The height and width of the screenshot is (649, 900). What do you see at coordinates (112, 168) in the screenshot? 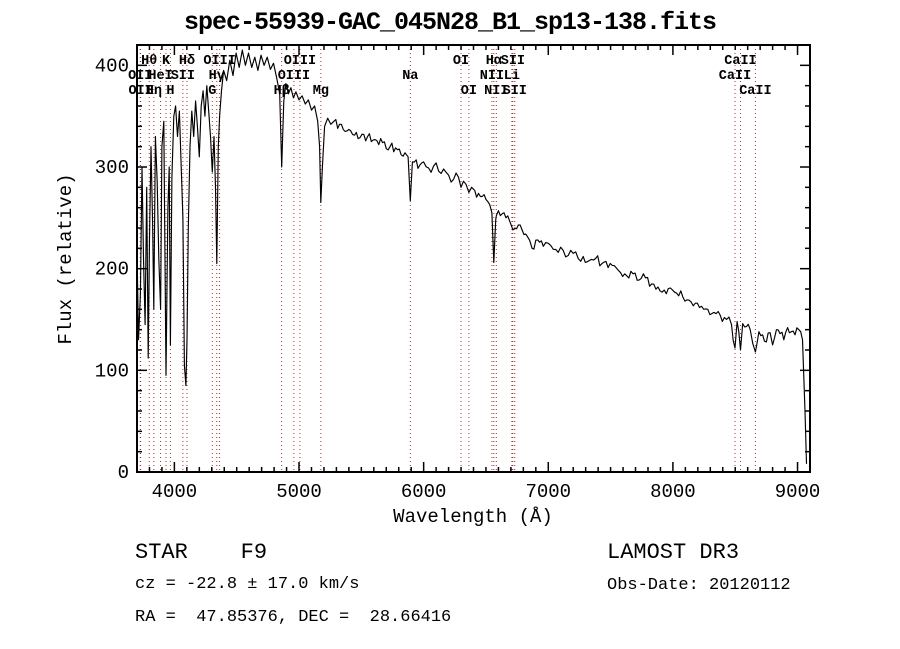
I see `y-tick-label: 300` at bounding box center [112, 168].